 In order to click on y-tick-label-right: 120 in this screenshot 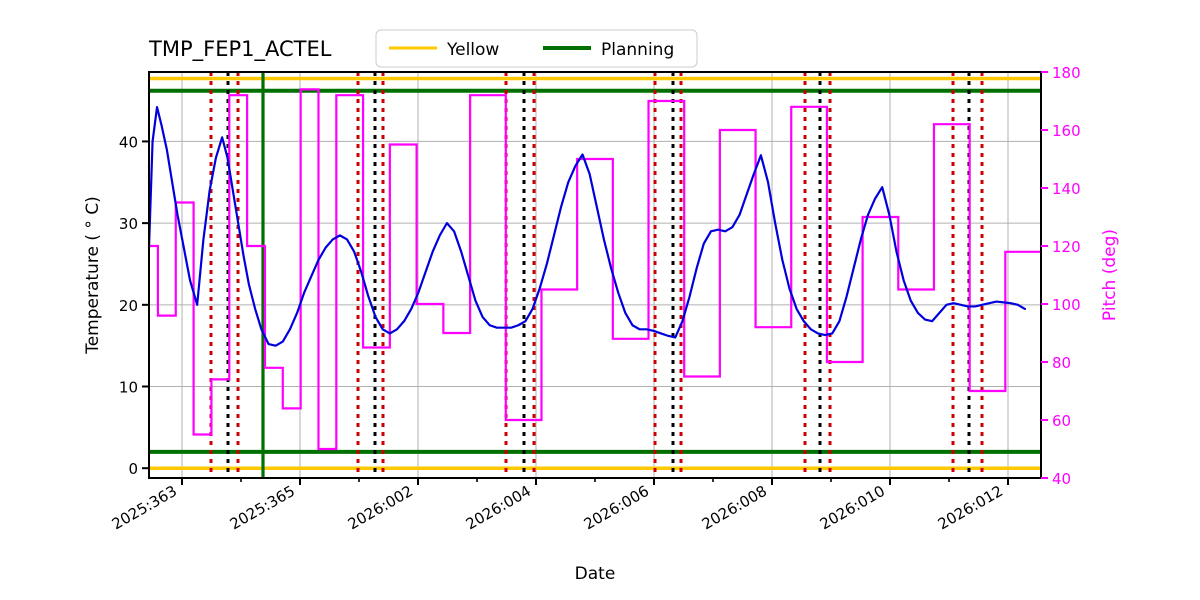, I will do `click(1066, 247)`.